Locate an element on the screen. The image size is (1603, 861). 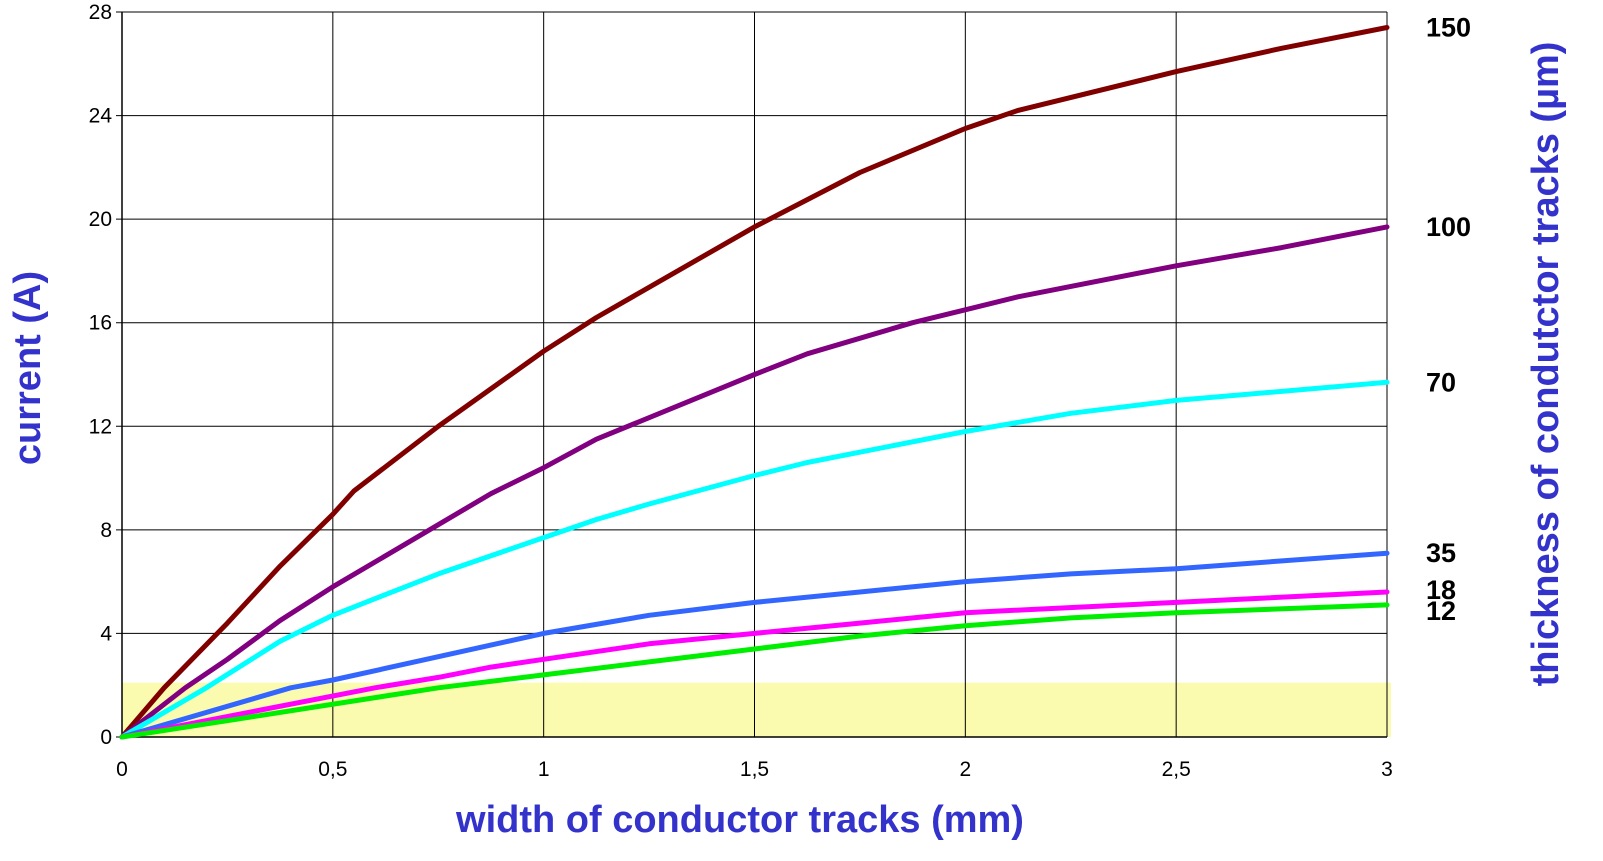
y-tick-label: 16 is located at coordinates (100, 323).